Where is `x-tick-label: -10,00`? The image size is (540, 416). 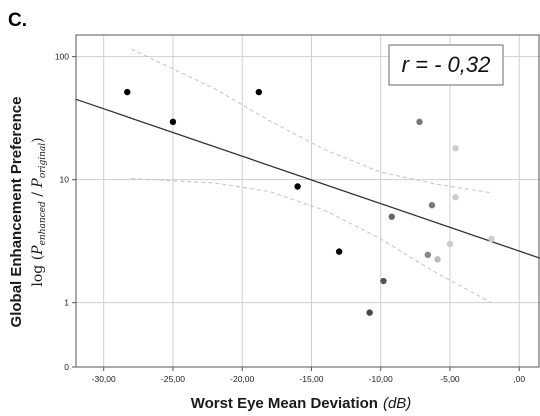
x-tick-label: -10,00 is located at coordinates (381, 379).